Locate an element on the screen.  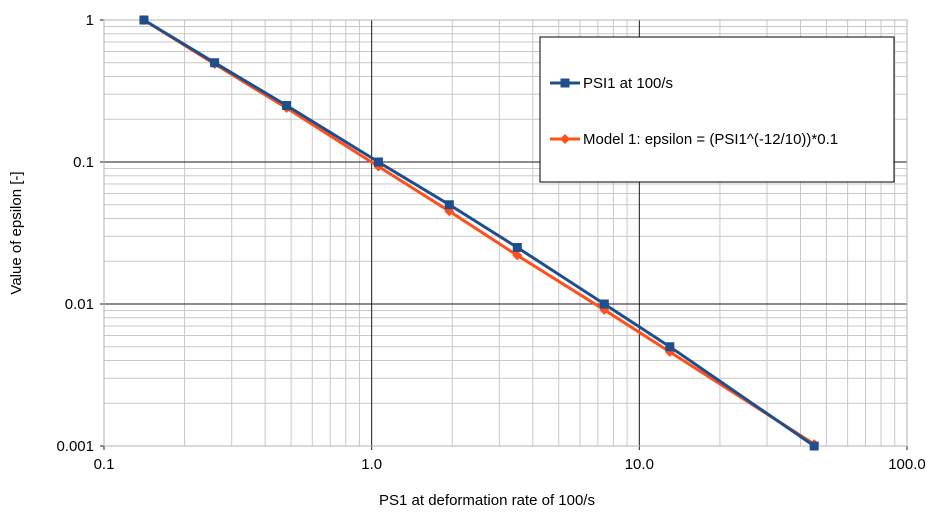
y-tick-label: 1 is located at coordinates (90, 20).